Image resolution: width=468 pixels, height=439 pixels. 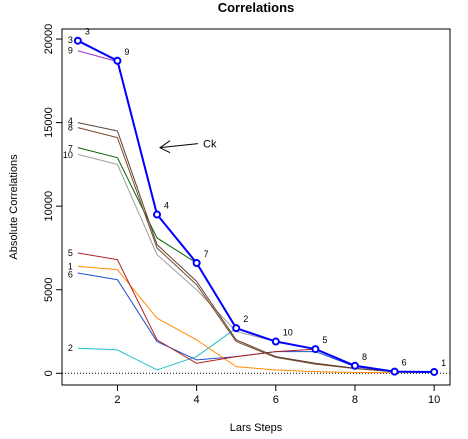 I want to click on step-label: 9, so click(x=126, y=52).